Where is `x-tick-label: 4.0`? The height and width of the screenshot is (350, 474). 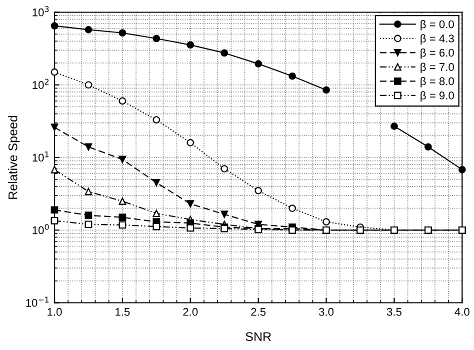
x-tick-label: 4.0 is located at coordinates (462, 312).